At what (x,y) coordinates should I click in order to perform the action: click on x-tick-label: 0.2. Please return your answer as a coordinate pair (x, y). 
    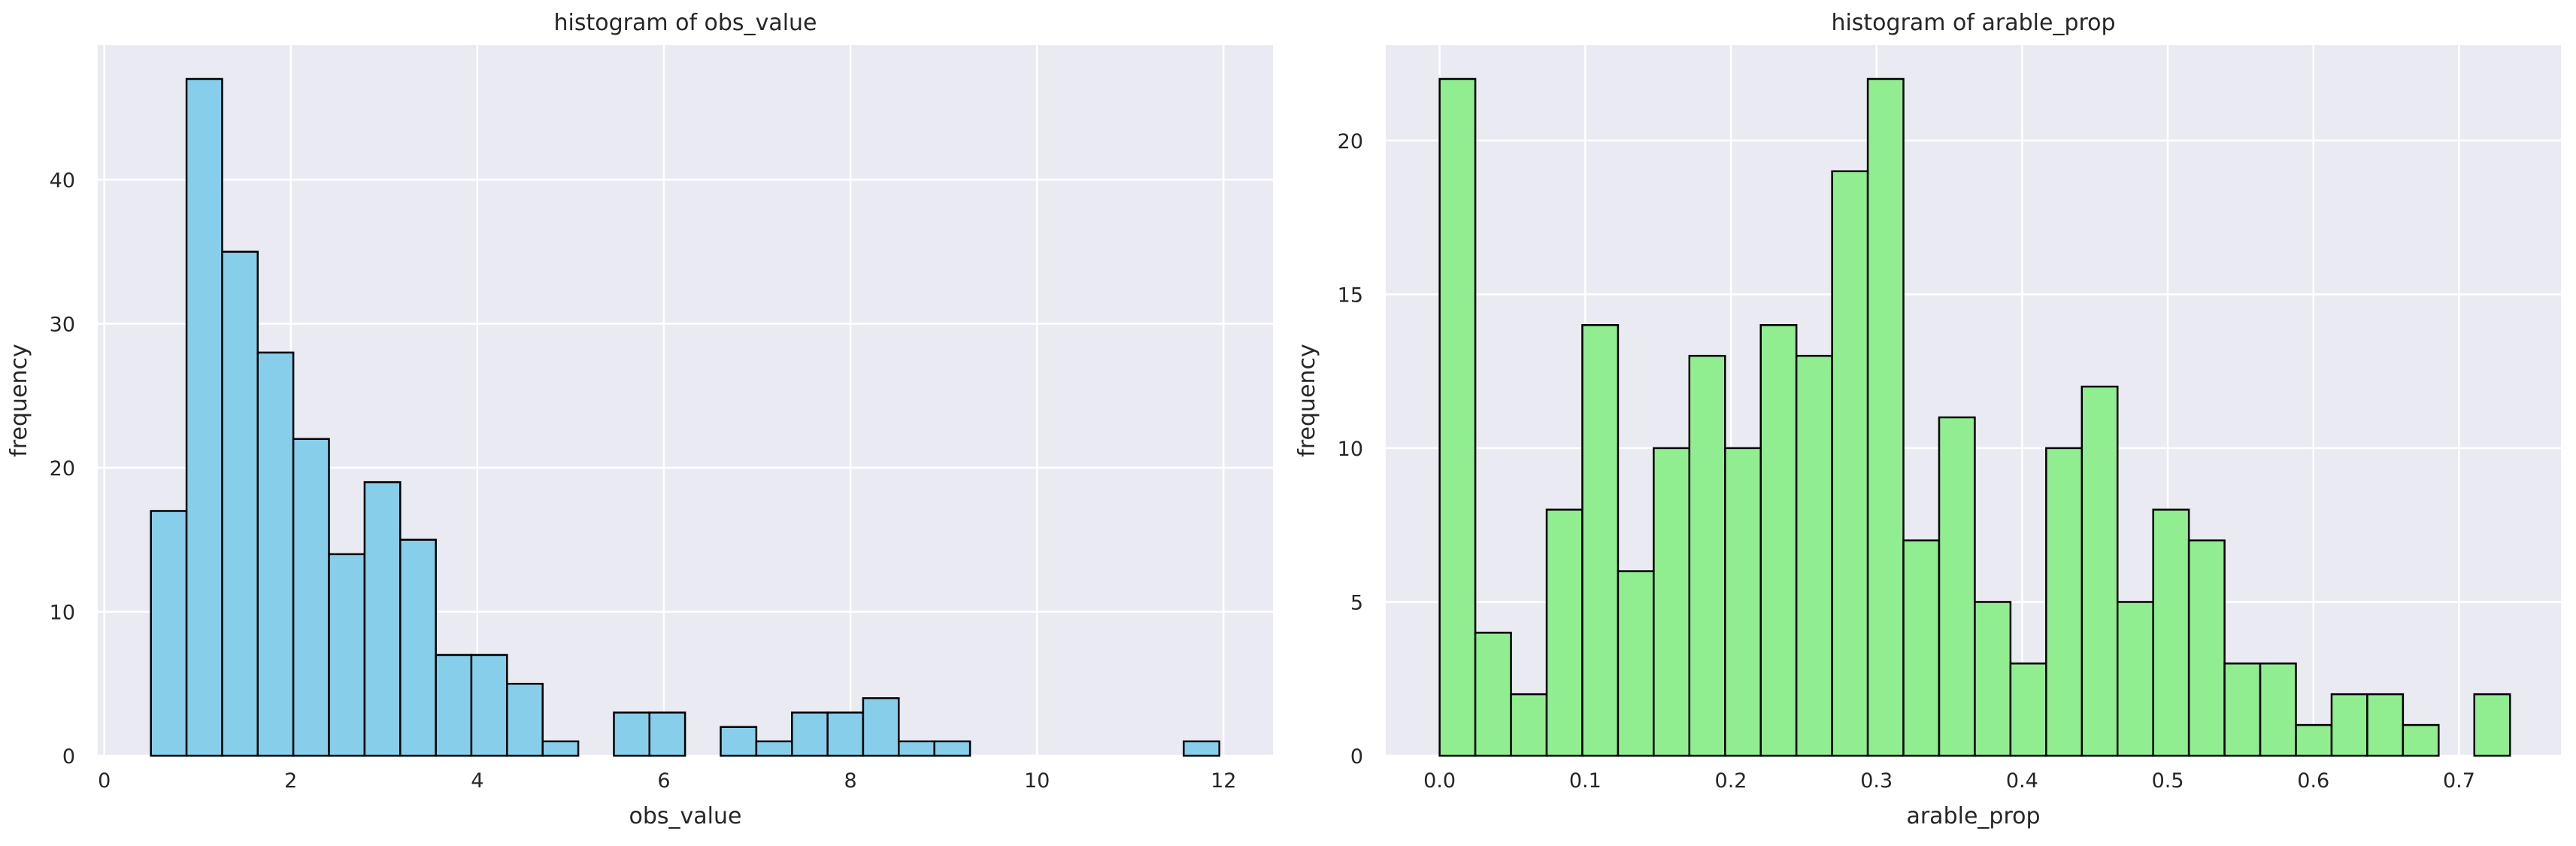
    Looking at the image, I should click on (1731, 781).